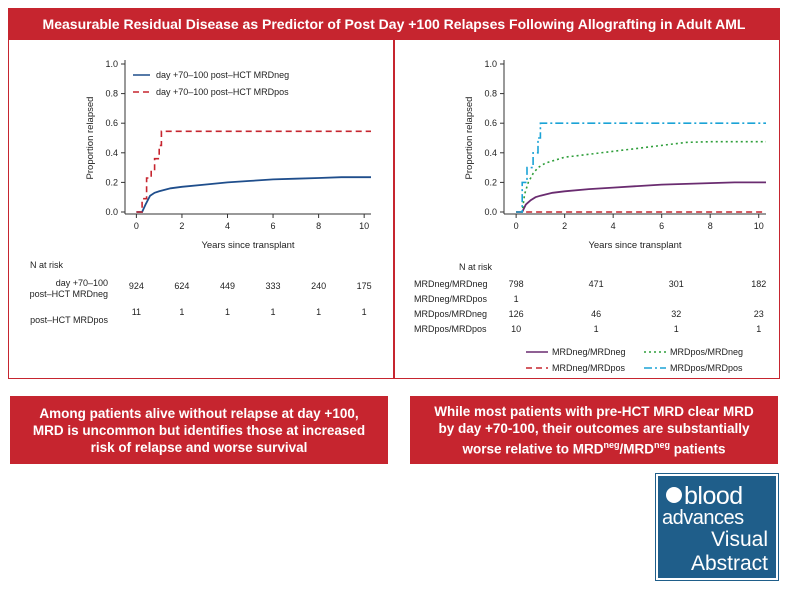 The image size is (788, 590). I want to click on right-legend-label-1: MRDpos/MRDneg, so click(706, 352).